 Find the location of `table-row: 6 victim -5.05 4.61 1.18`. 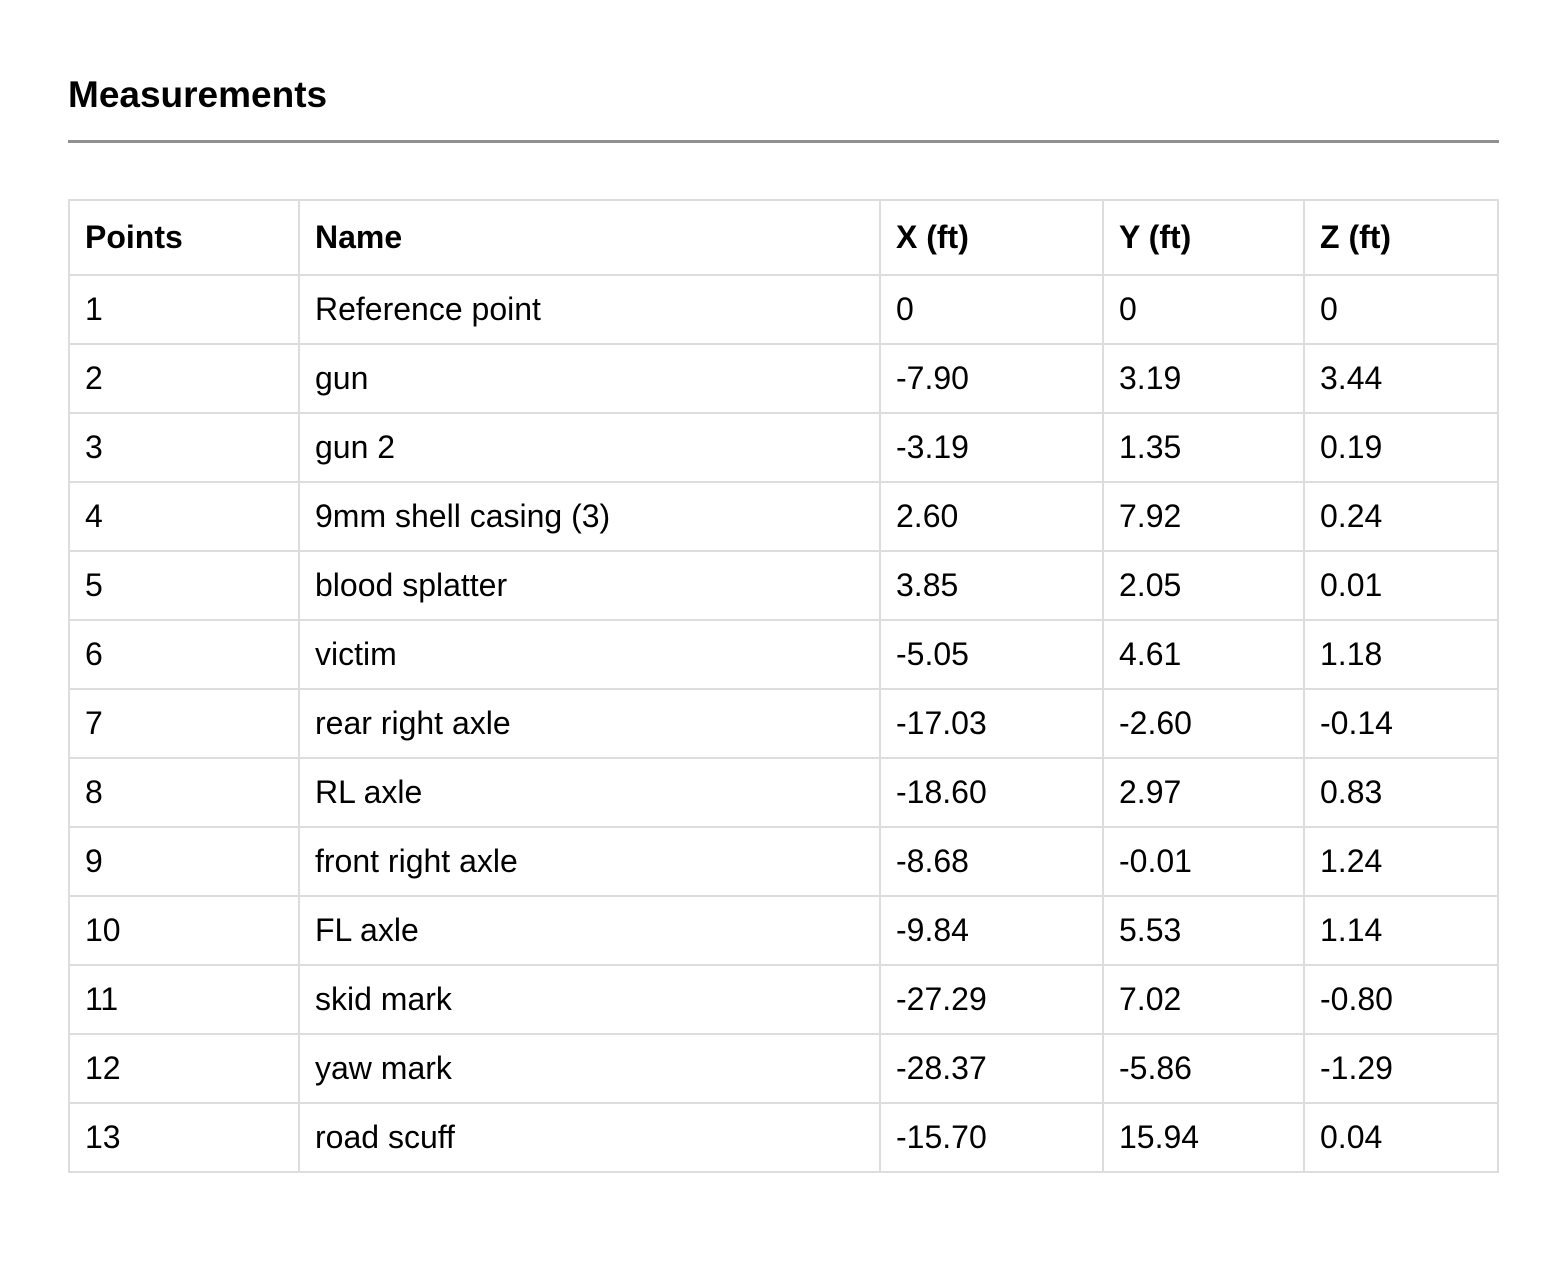

table-row: 6 victim -5.05 4.61 1.18 is located at coordinates (783, 654).